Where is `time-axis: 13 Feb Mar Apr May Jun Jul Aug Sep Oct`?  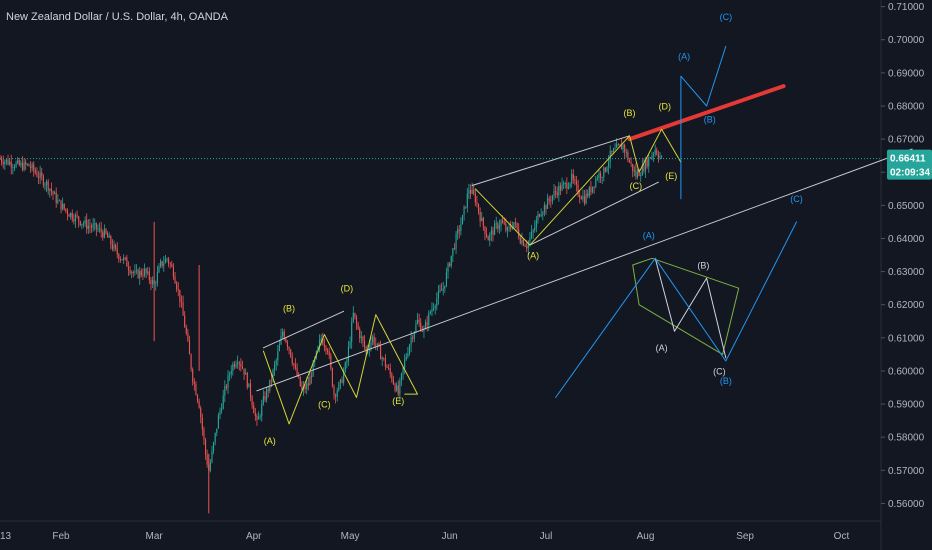
time-axis: 13 Feb Mar Apr May Jun Jul Aug Sep Oct is located at coordinates (440, 531).